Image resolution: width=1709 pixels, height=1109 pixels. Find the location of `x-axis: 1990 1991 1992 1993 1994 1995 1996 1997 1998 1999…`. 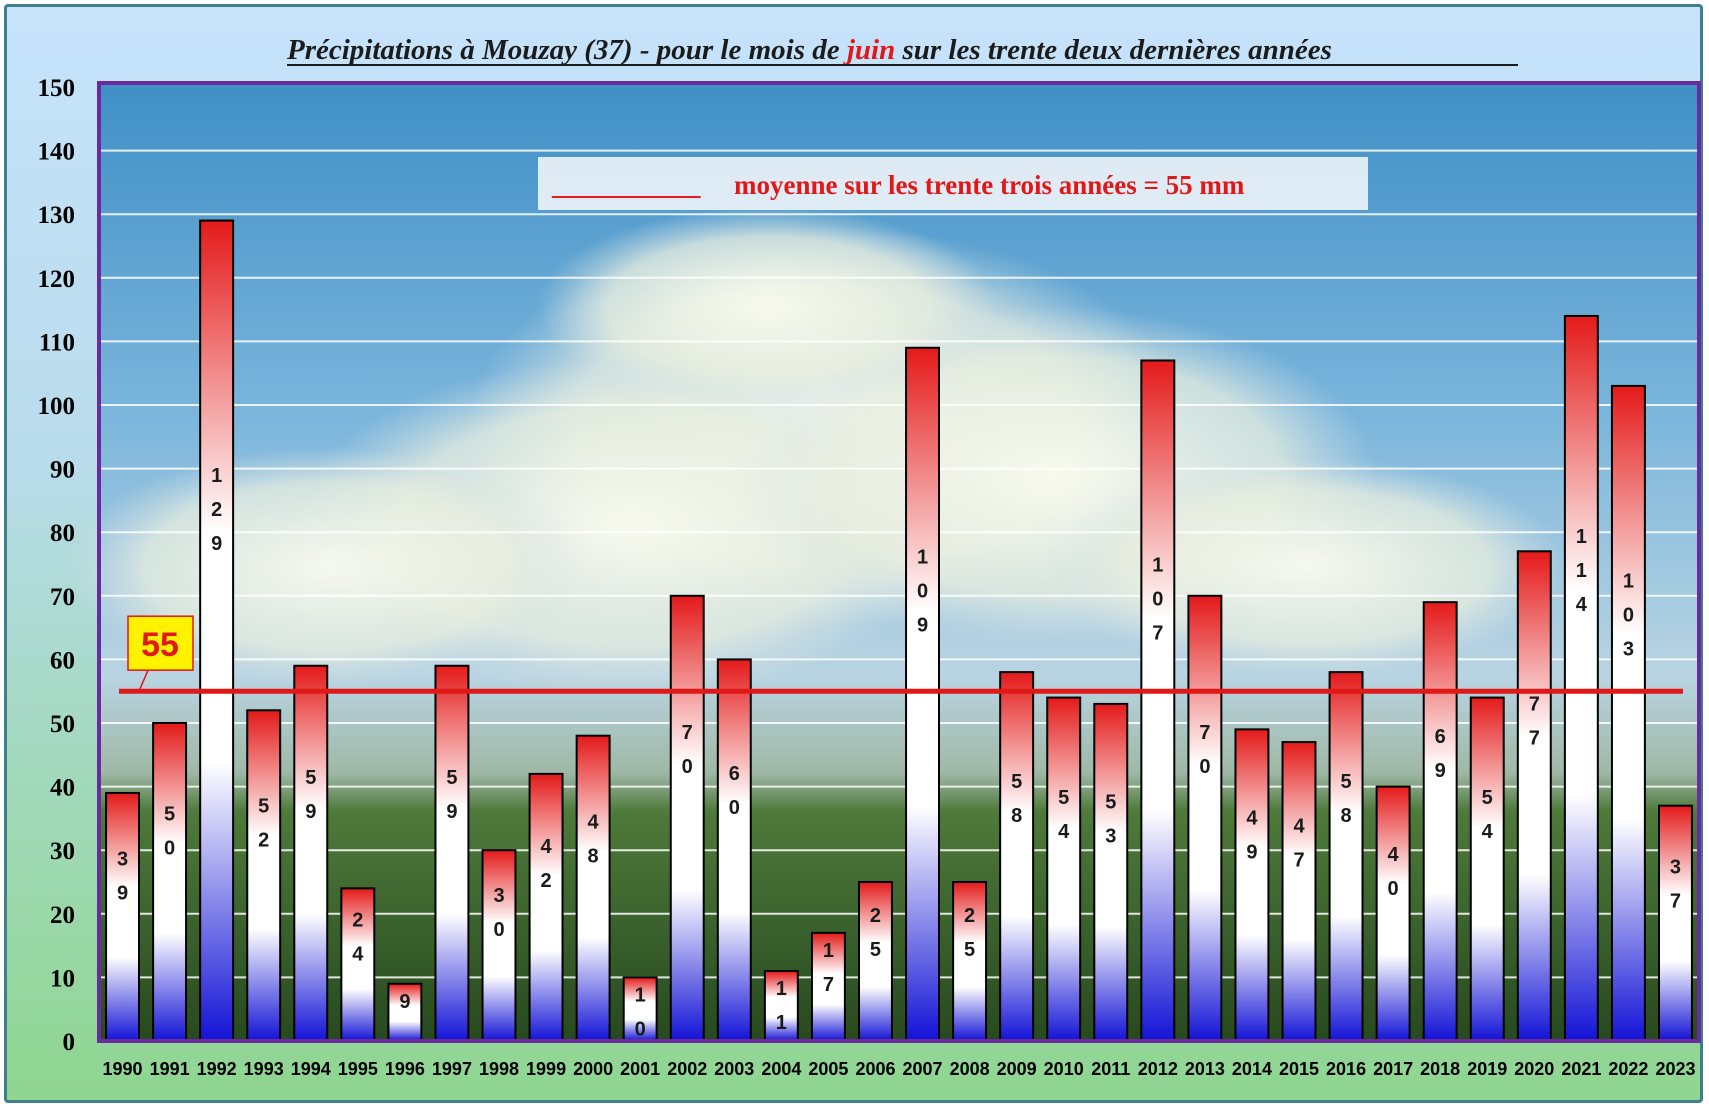

x-axis: 1990 1991 1992 1993 1994 1995 1996 1997 1998 1999… is located at coordinates (899, 1069).